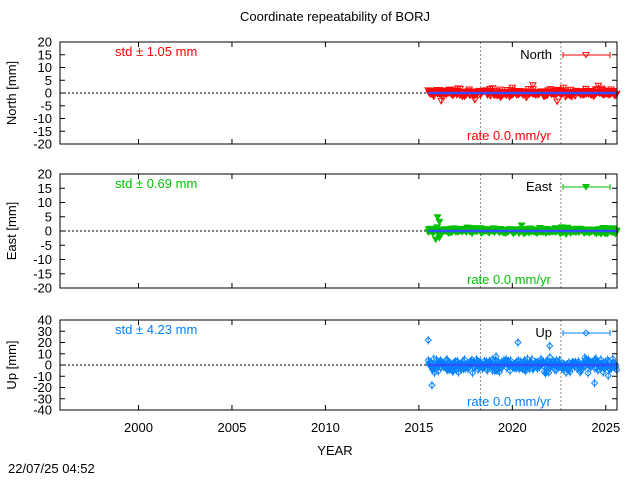 The width and height of the screenshot is (640, 480). I want to click on x-tick-label: 2015, so click(418, 427).